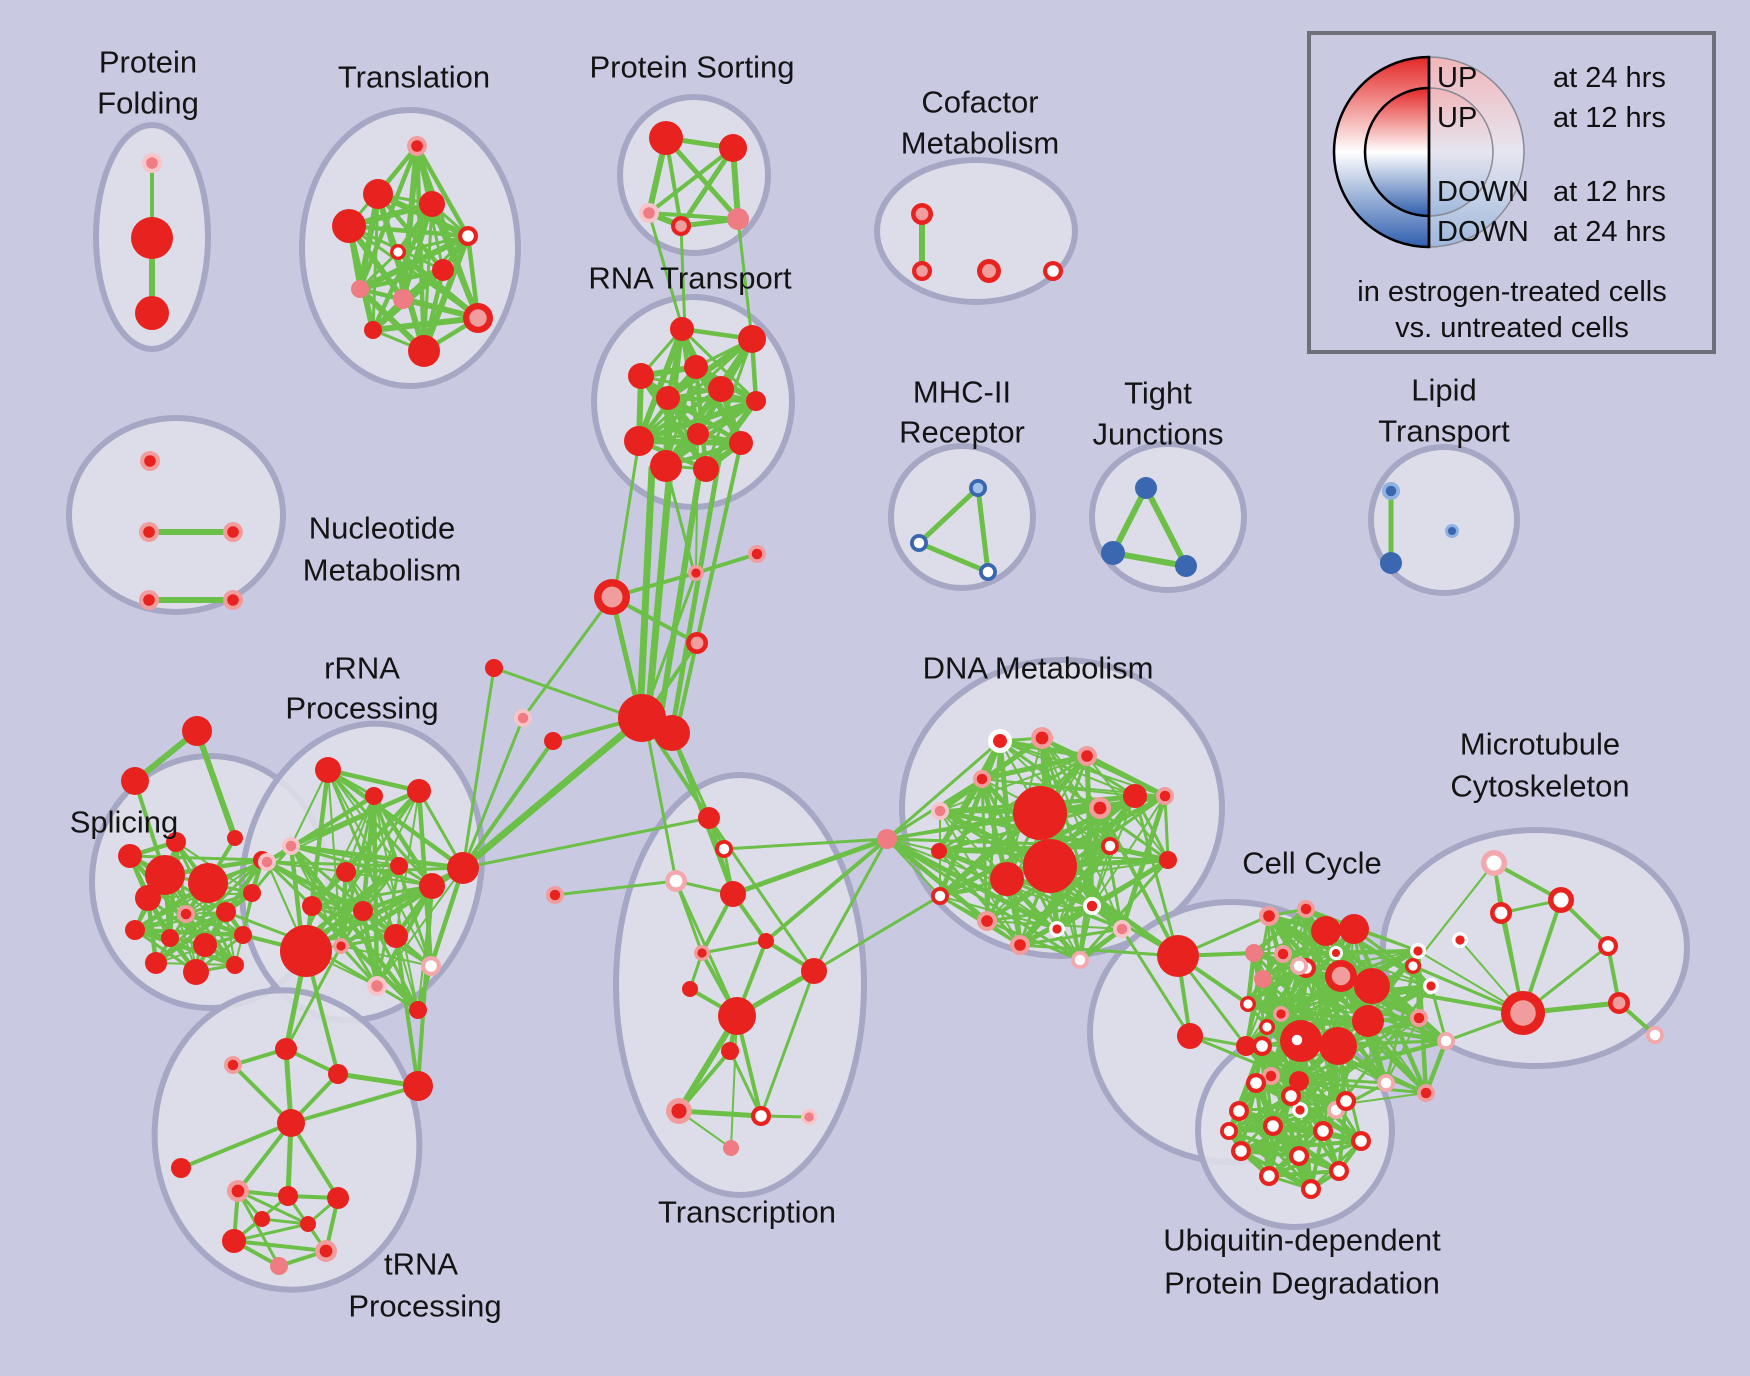 This screenshot has width=1750, height=1376. I want to click on cell-cycle-label: Cell Cycle, so click(1312, 863).